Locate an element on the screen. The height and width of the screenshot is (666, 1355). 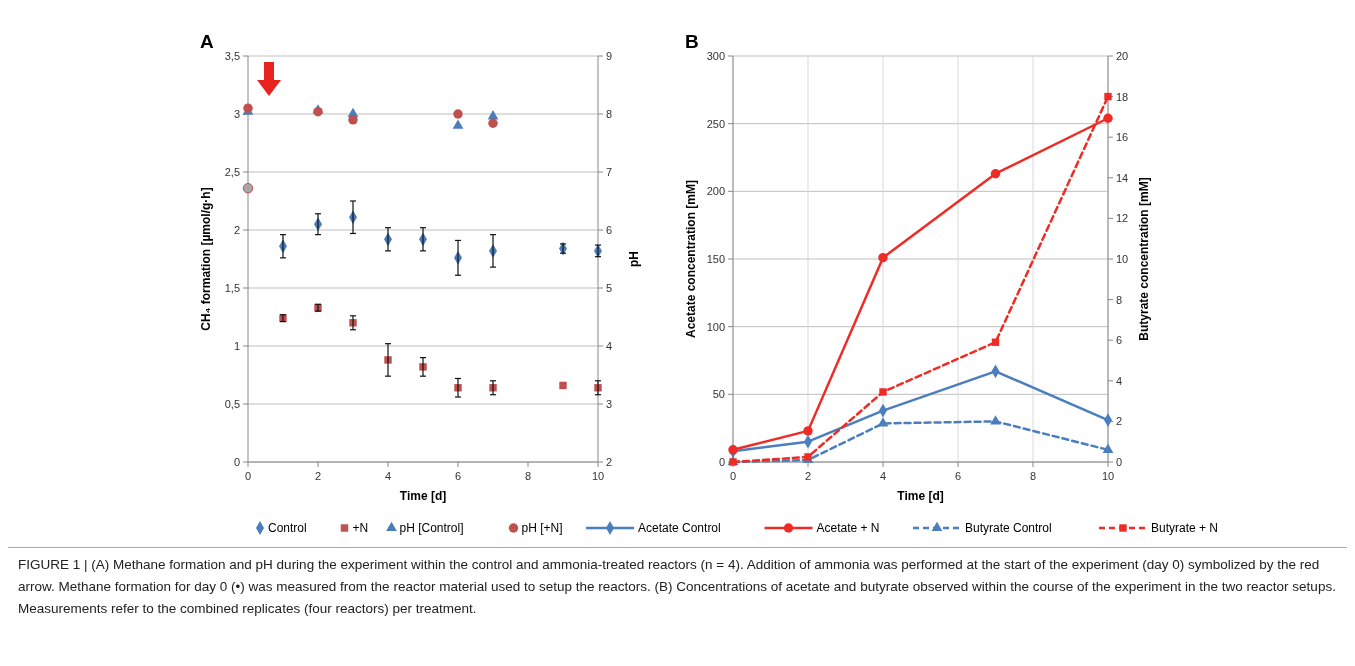
y2-axis-title: Butyrate concentration [mM] is located at coordinates (1144, 259).